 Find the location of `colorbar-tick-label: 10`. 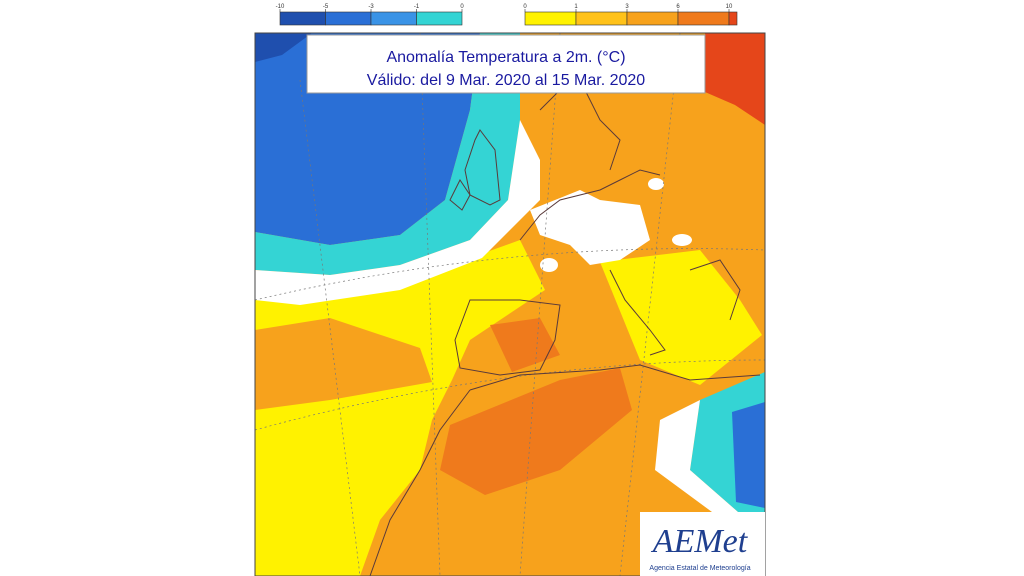

colorbar-tick-label: 10 is located at coordinates (729, 7).